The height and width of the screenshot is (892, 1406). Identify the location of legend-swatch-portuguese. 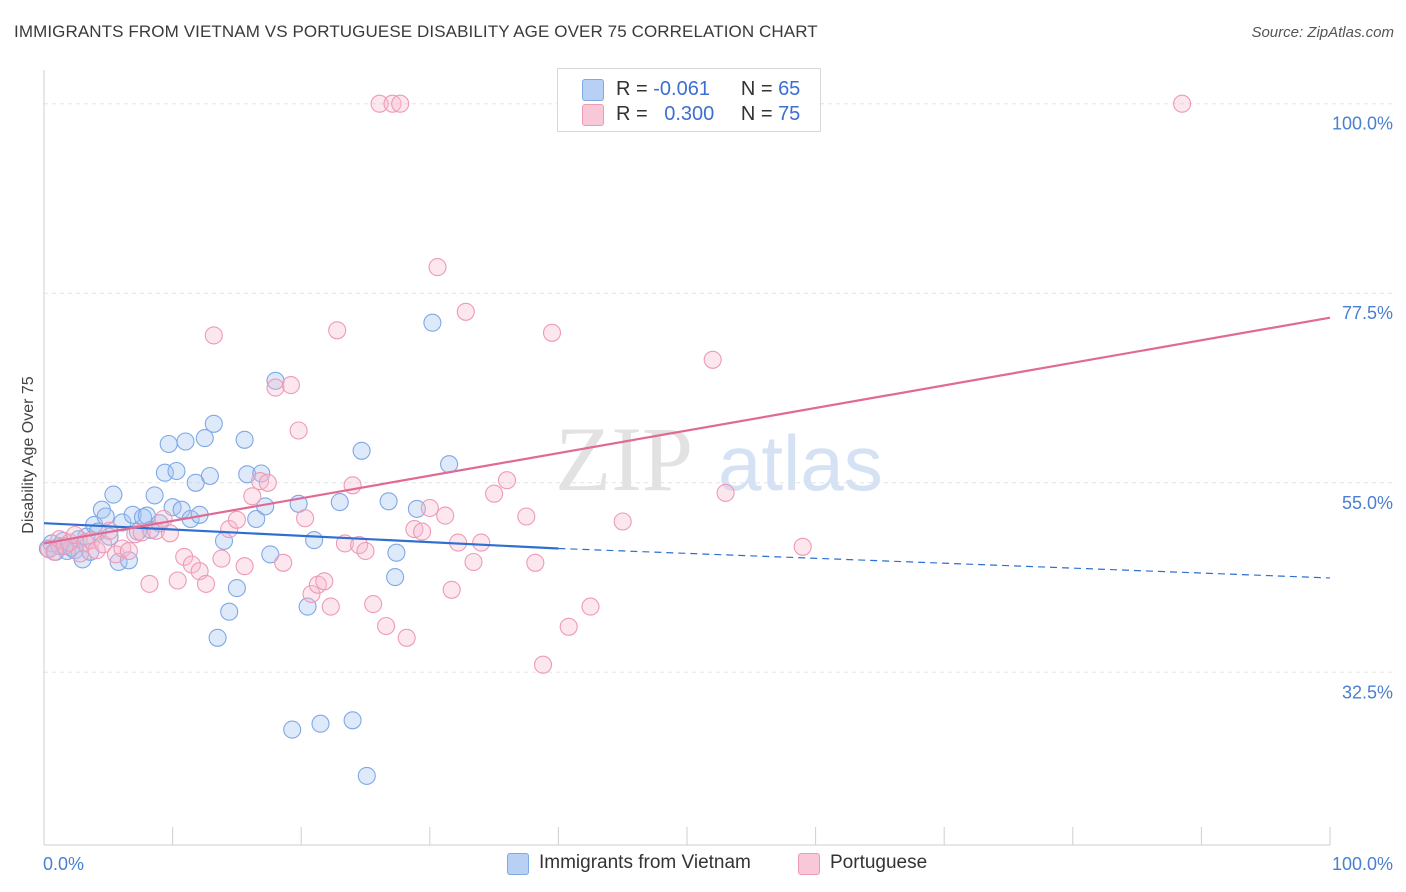
(593, 115).